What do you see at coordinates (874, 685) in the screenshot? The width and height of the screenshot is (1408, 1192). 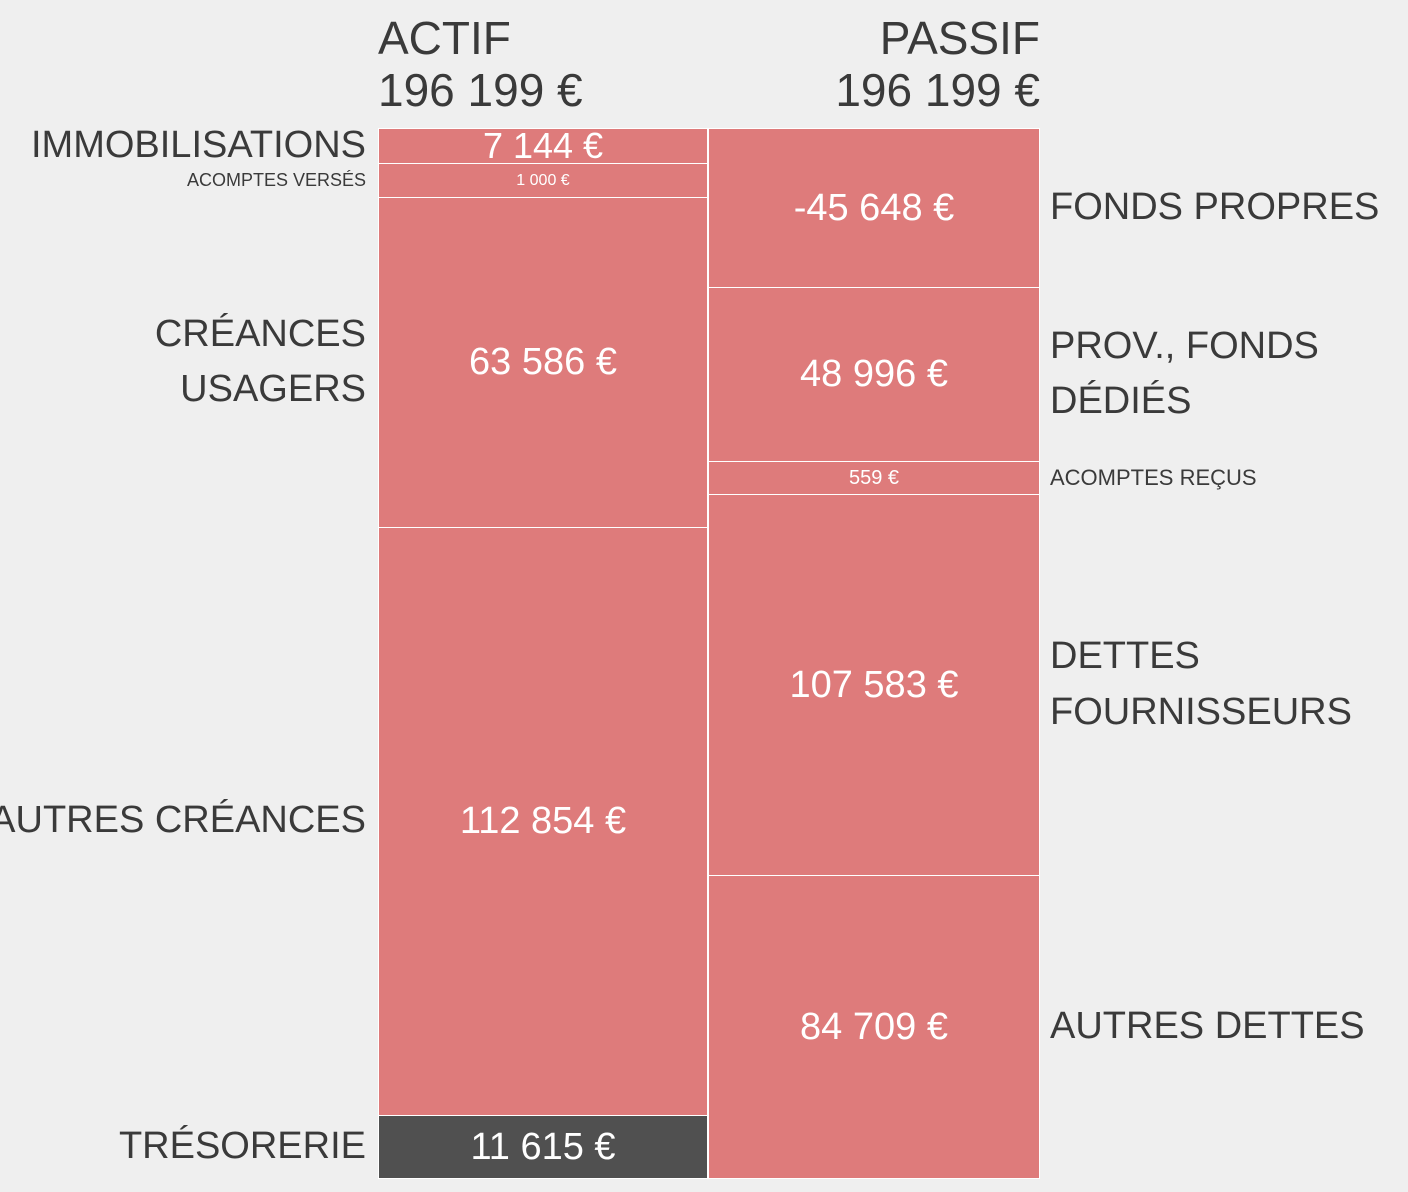 I see `balance-block: 107 583 €` at bounding box center [874, 685].